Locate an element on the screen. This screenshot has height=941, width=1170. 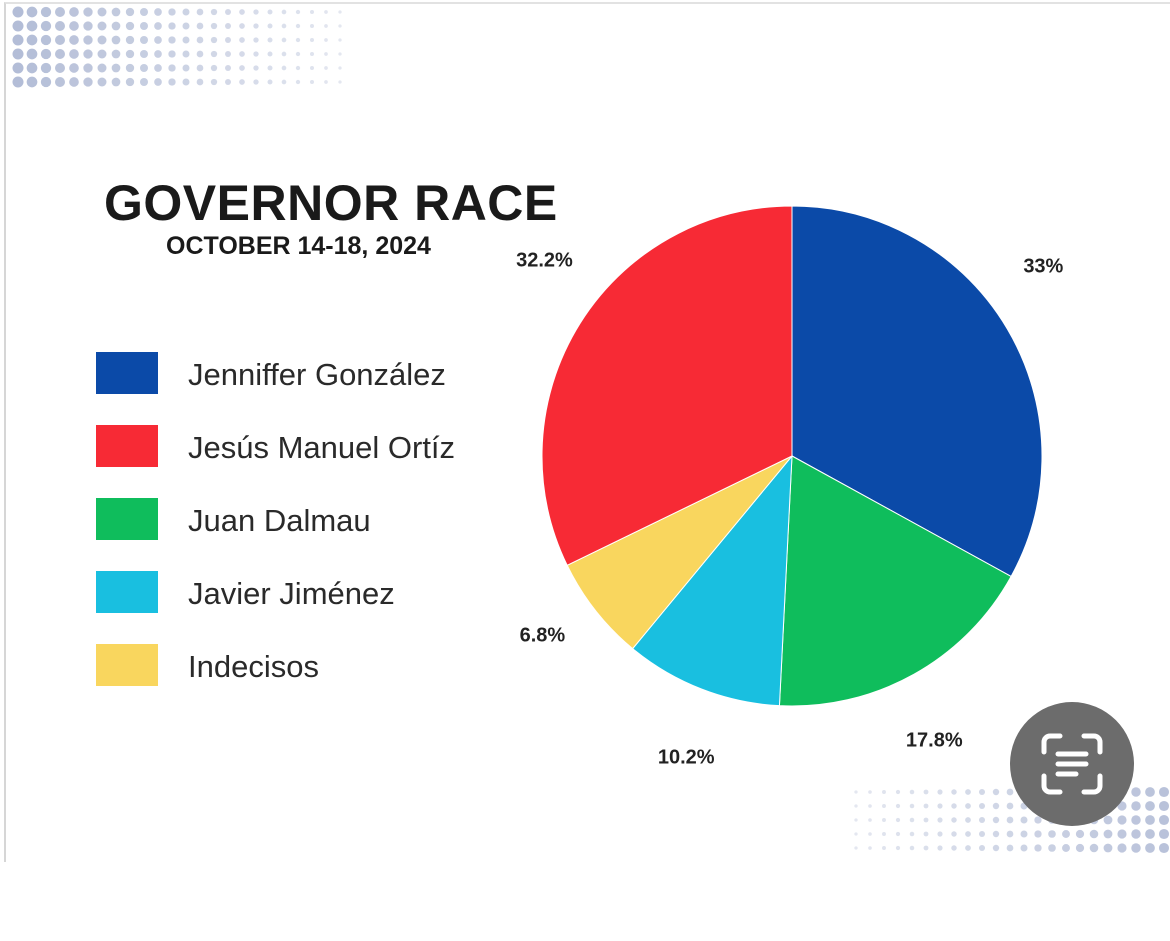
legend-item-juan-dalmau: Juan Dalmau is located at coordinates (306, 519).